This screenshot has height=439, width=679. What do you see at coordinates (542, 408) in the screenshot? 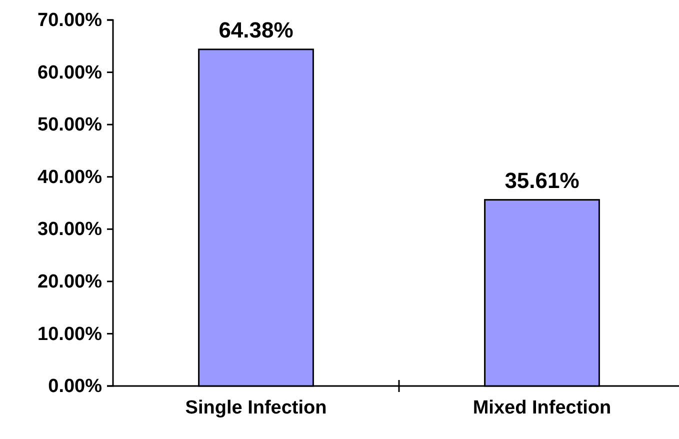
I see `x-tick-label: Mixed Infection` at bounding box center [542, 408].